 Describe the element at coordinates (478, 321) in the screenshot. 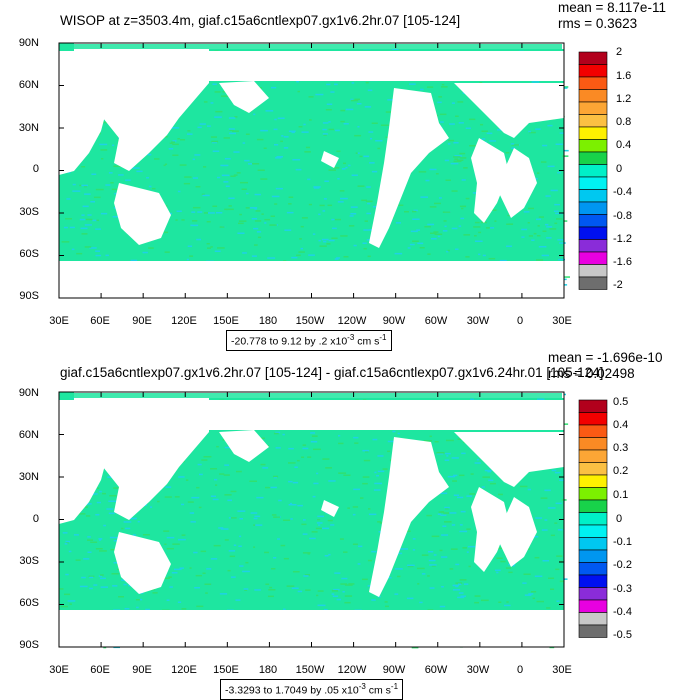

I see `panel1-xtick-30w: 30W` at that location.